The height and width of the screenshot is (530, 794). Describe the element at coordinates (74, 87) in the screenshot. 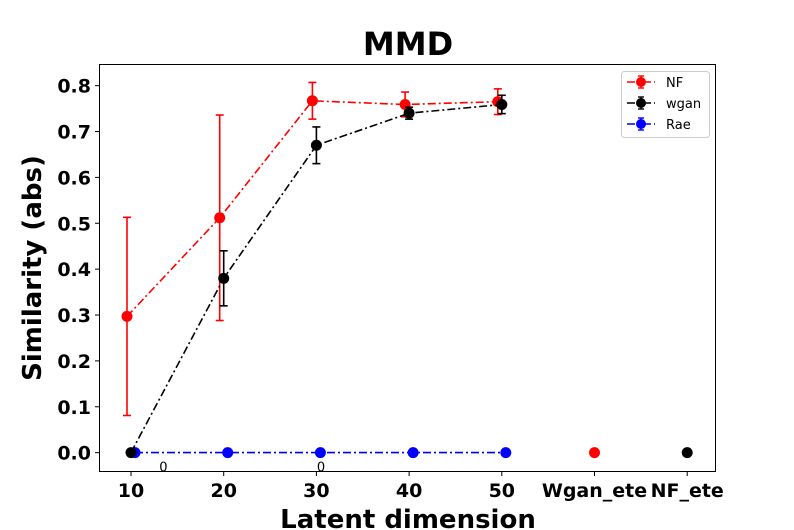

I see `y-tick-label: 0.8` at that location.